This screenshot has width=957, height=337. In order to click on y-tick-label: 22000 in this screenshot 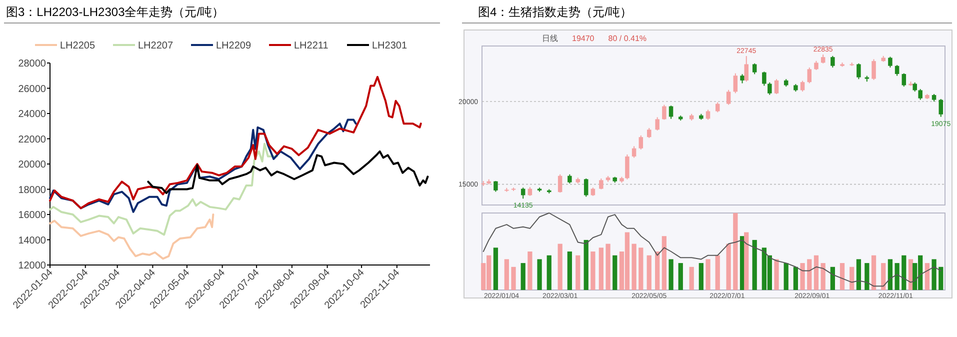, I will do `click(32, 140)`.